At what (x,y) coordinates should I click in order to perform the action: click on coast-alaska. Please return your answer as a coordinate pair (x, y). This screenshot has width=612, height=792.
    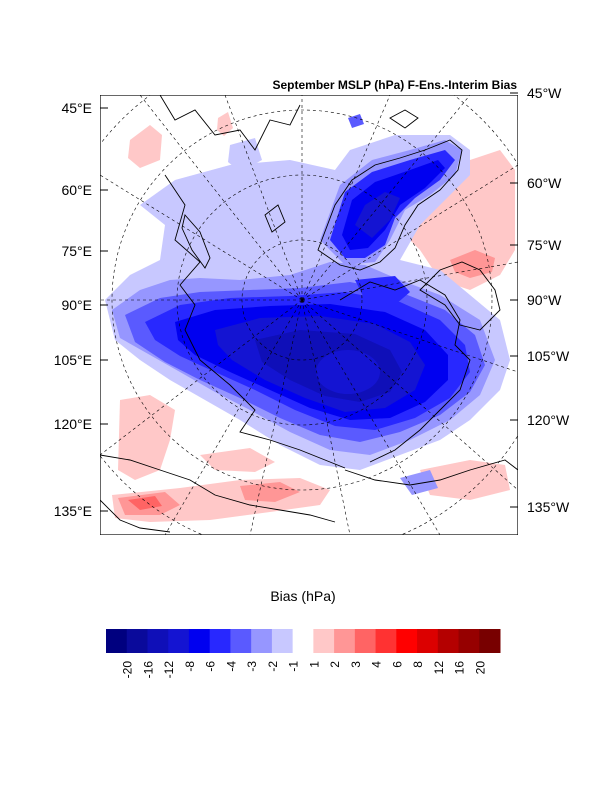
    Looking at the image, I should click on (431, 472).